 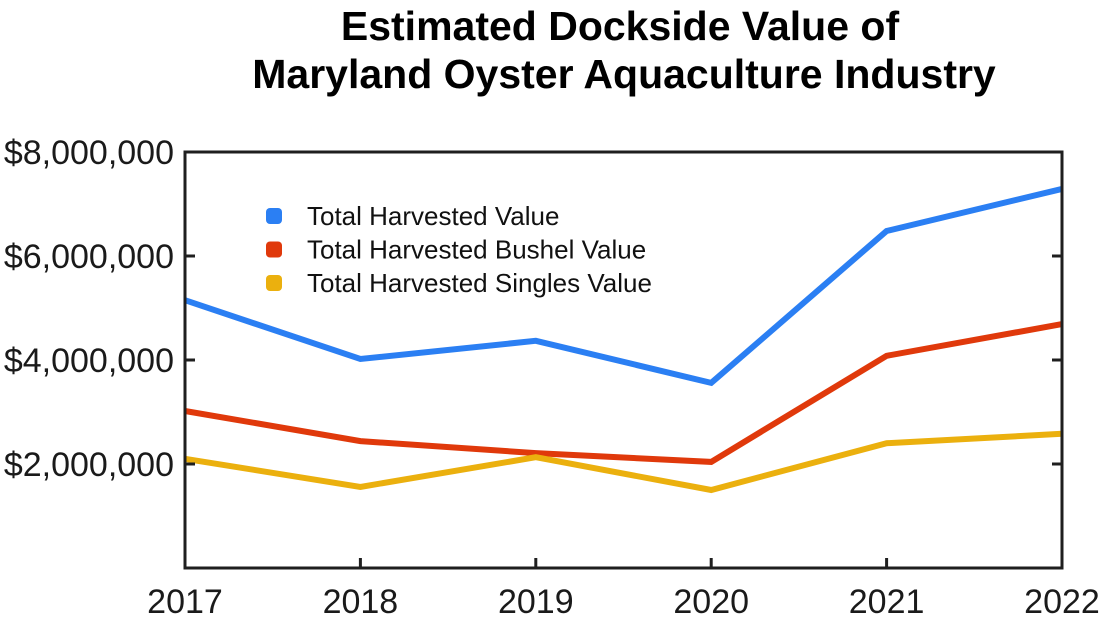 I want to click on y-tick-label: $2,000,000, so click(x=89, y=465).